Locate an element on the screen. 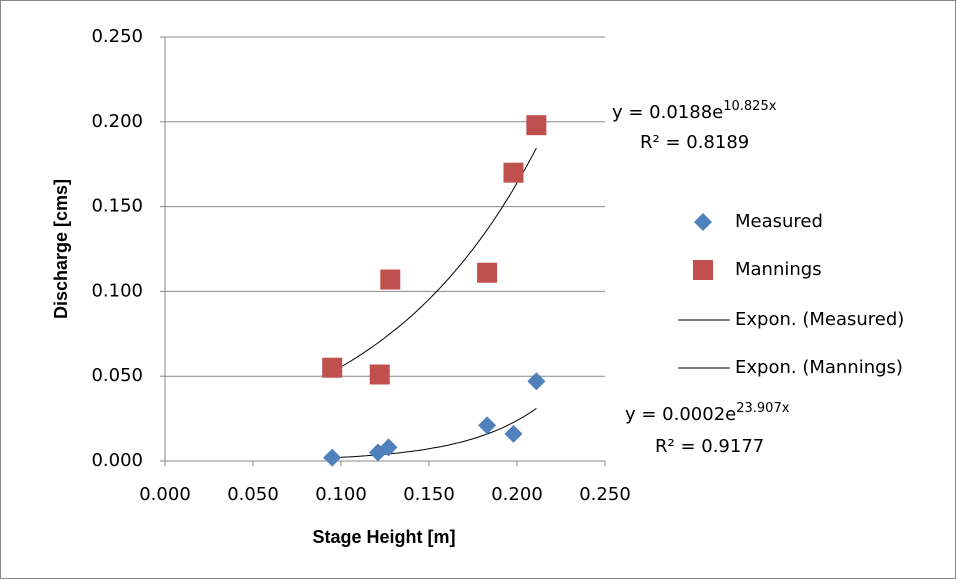  x-tick-label: 0.000 is located at coordinates (165, 494).